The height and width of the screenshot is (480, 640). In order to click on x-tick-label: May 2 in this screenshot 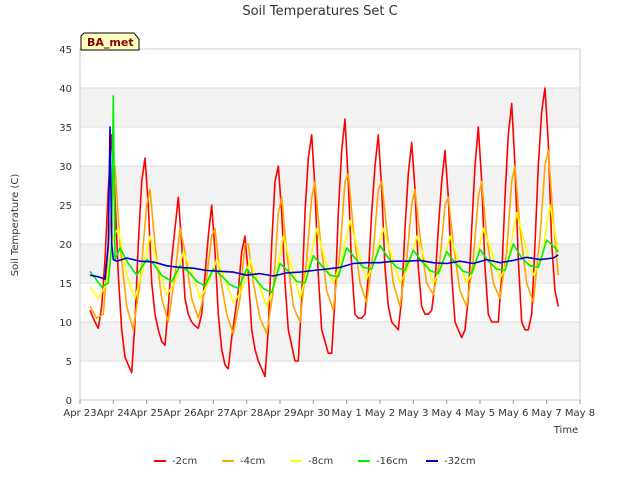, I will do `click(380, 413)`.